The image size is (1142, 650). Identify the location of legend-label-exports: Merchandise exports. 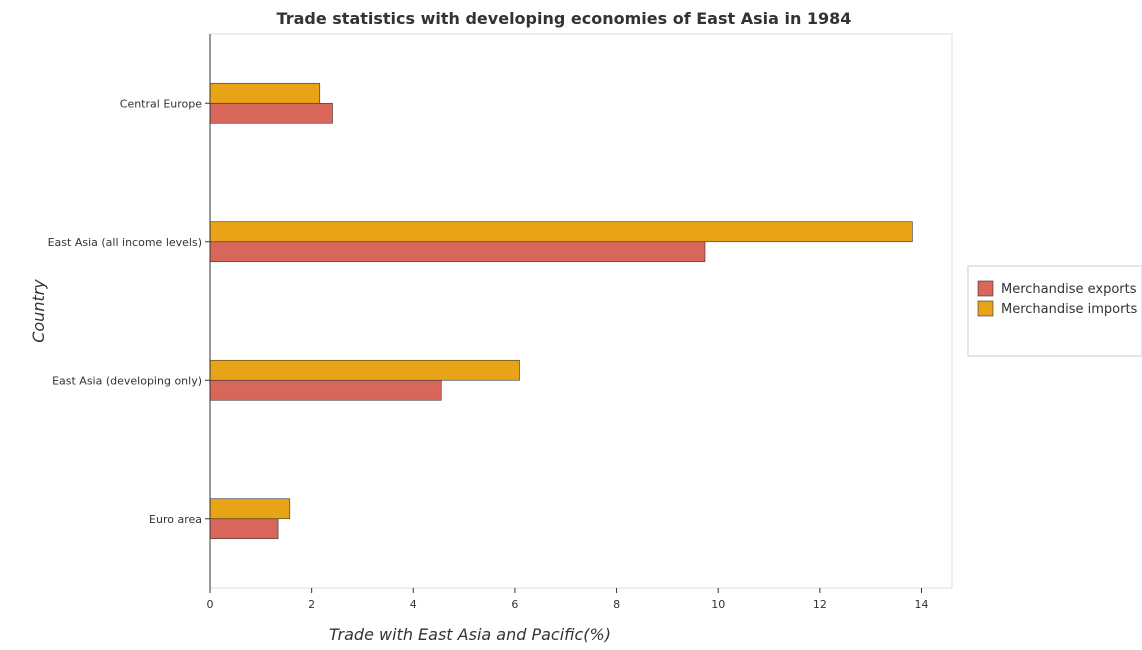
(1069, 289).